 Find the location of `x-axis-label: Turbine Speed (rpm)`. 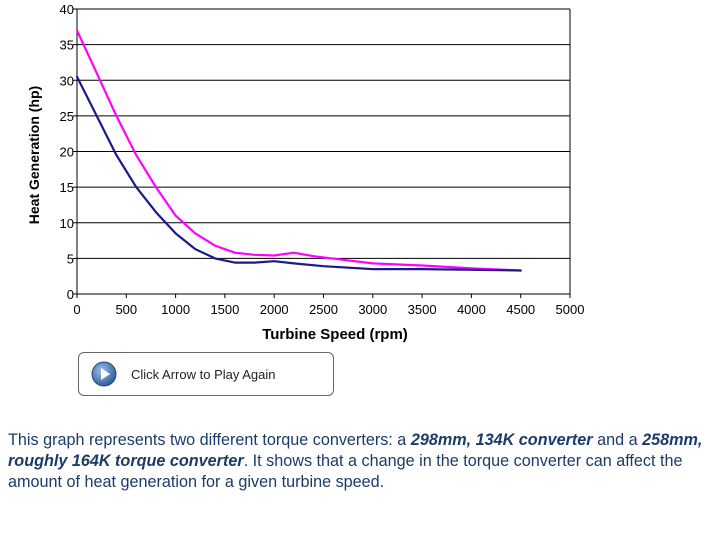

x-axis-label: Turbine Speed (rpm) is located at coordinates (335, 334).